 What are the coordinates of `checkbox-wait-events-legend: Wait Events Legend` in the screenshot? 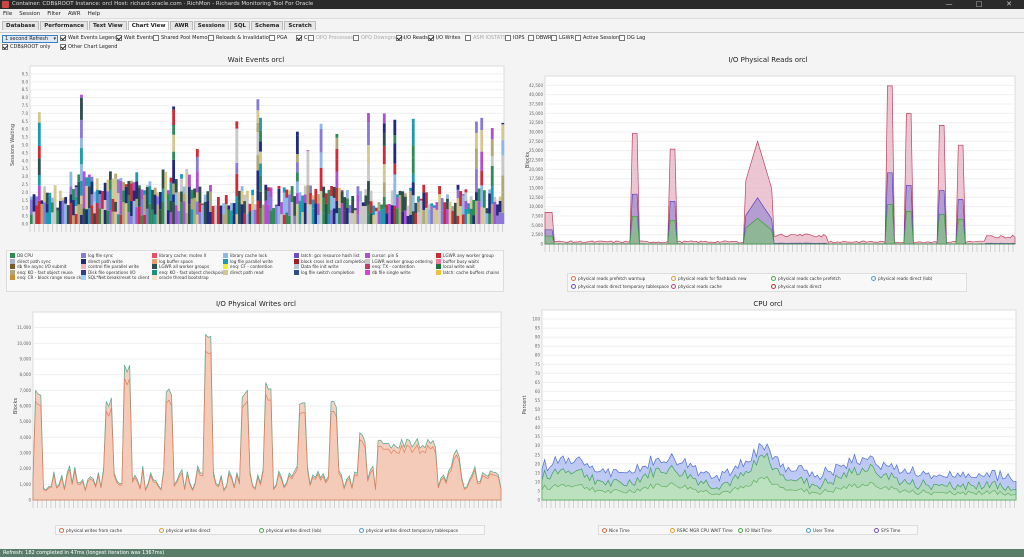 It's located at (89, 38).